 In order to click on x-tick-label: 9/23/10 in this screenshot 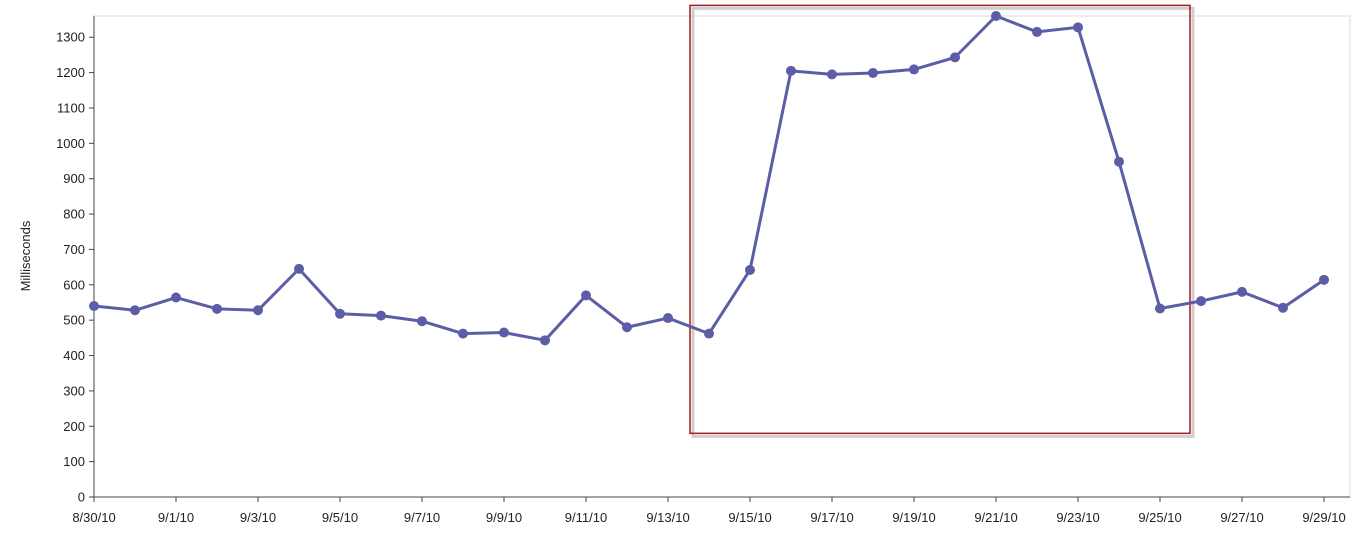, I will do `click(1077, 517)`.